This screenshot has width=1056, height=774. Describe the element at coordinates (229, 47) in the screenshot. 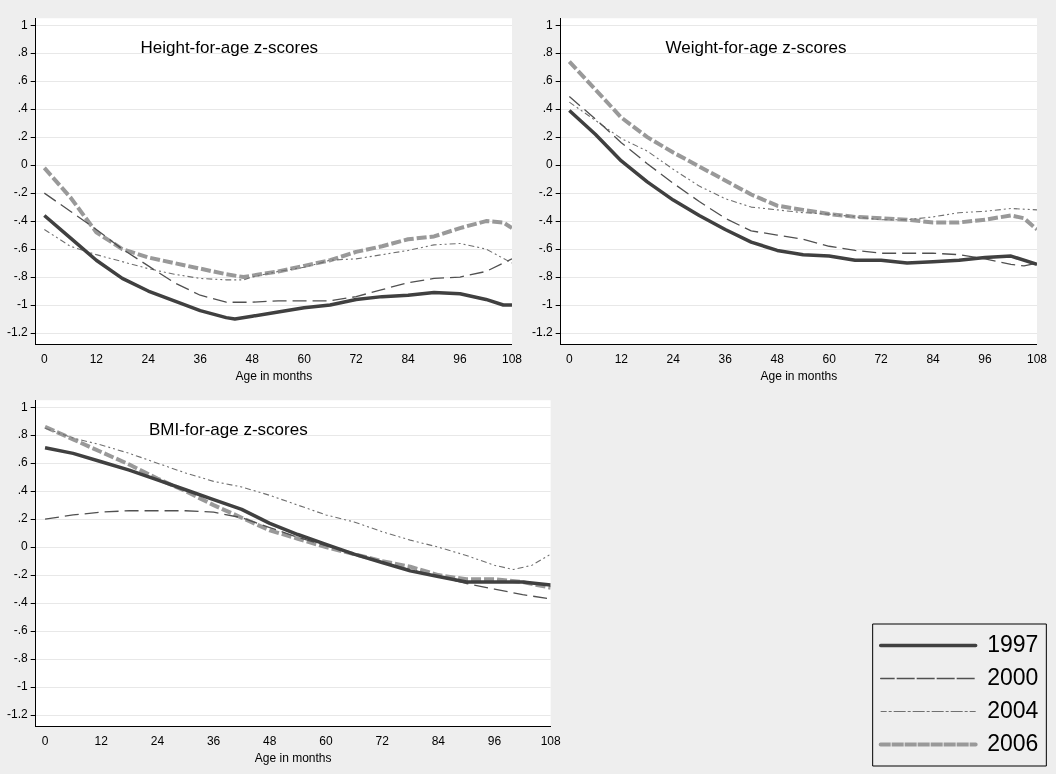

I see `text: Height-for-age z-scores` at that location.